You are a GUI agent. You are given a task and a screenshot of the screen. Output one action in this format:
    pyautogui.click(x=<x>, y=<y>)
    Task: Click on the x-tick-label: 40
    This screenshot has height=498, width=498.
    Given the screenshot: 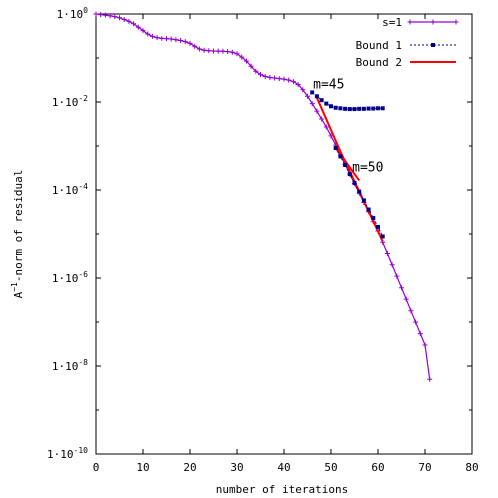 What is the action you would take?
    pyautogui.click(x=283, y=467)
    